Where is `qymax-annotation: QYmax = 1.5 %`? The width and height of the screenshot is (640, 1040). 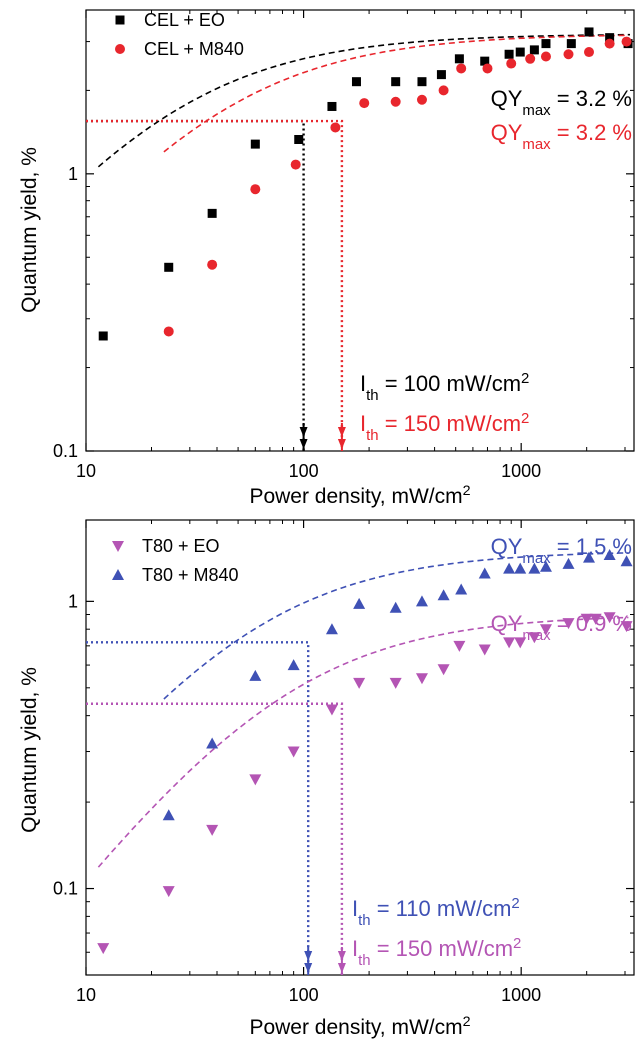
qymax-annotation: QYmax = 1.5 % is located at coordinates (561, 550).